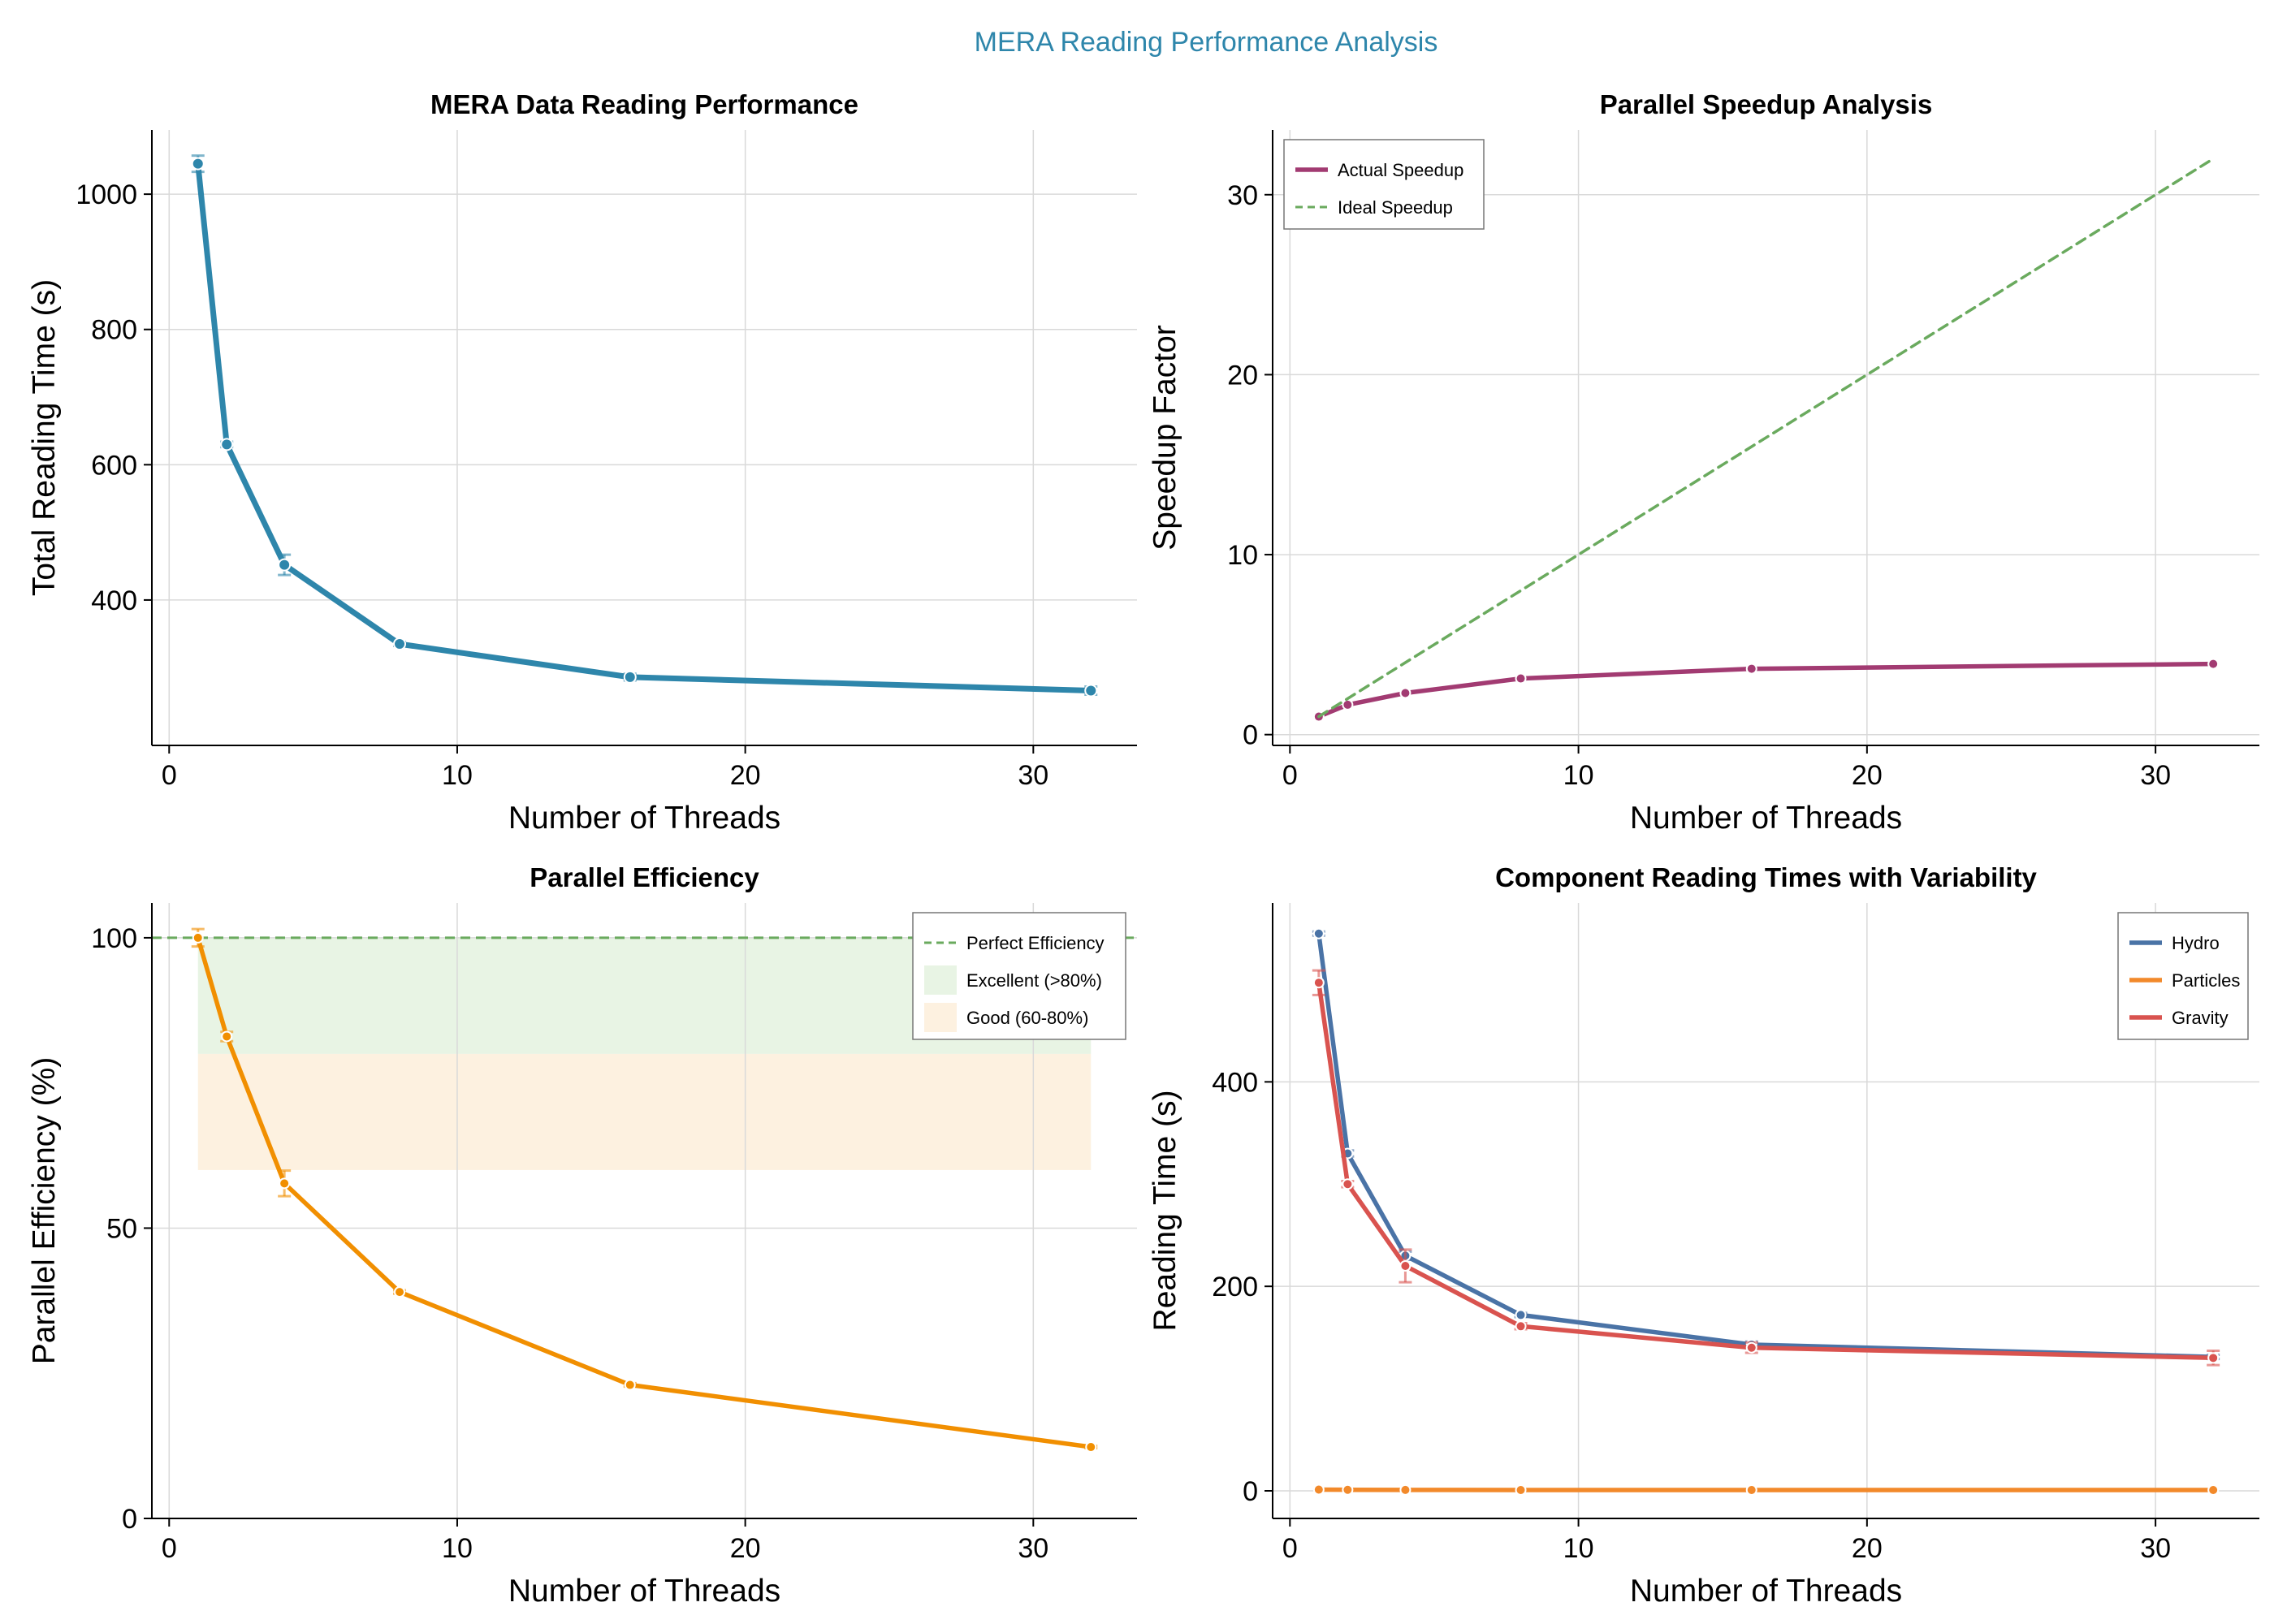 The width and height of the screenshot is (2274, 1624). Describe the element at coordinates (1027, 1018) in the screenshot. I see `legend-label: Good (60-80%)` at that location.